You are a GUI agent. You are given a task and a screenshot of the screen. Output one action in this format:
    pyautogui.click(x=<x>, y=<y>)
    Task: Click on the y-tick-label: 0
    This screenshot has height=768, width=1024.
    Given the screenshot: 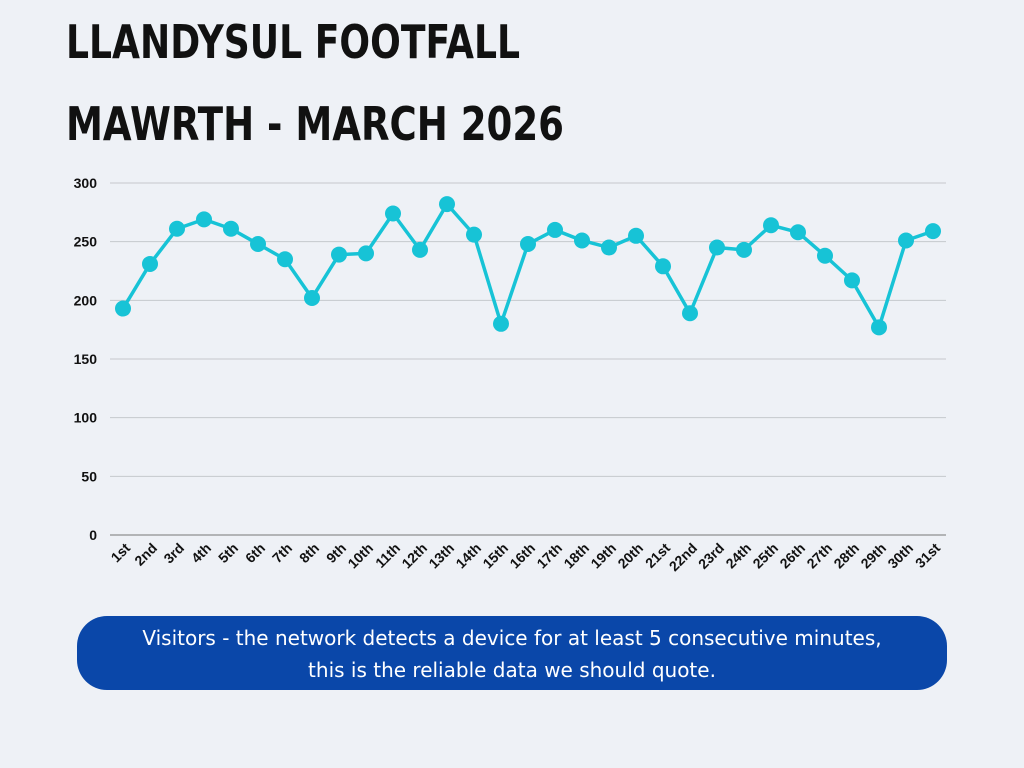 What is the action you would take?
    pyautogui.click(x=93, y=535)
    